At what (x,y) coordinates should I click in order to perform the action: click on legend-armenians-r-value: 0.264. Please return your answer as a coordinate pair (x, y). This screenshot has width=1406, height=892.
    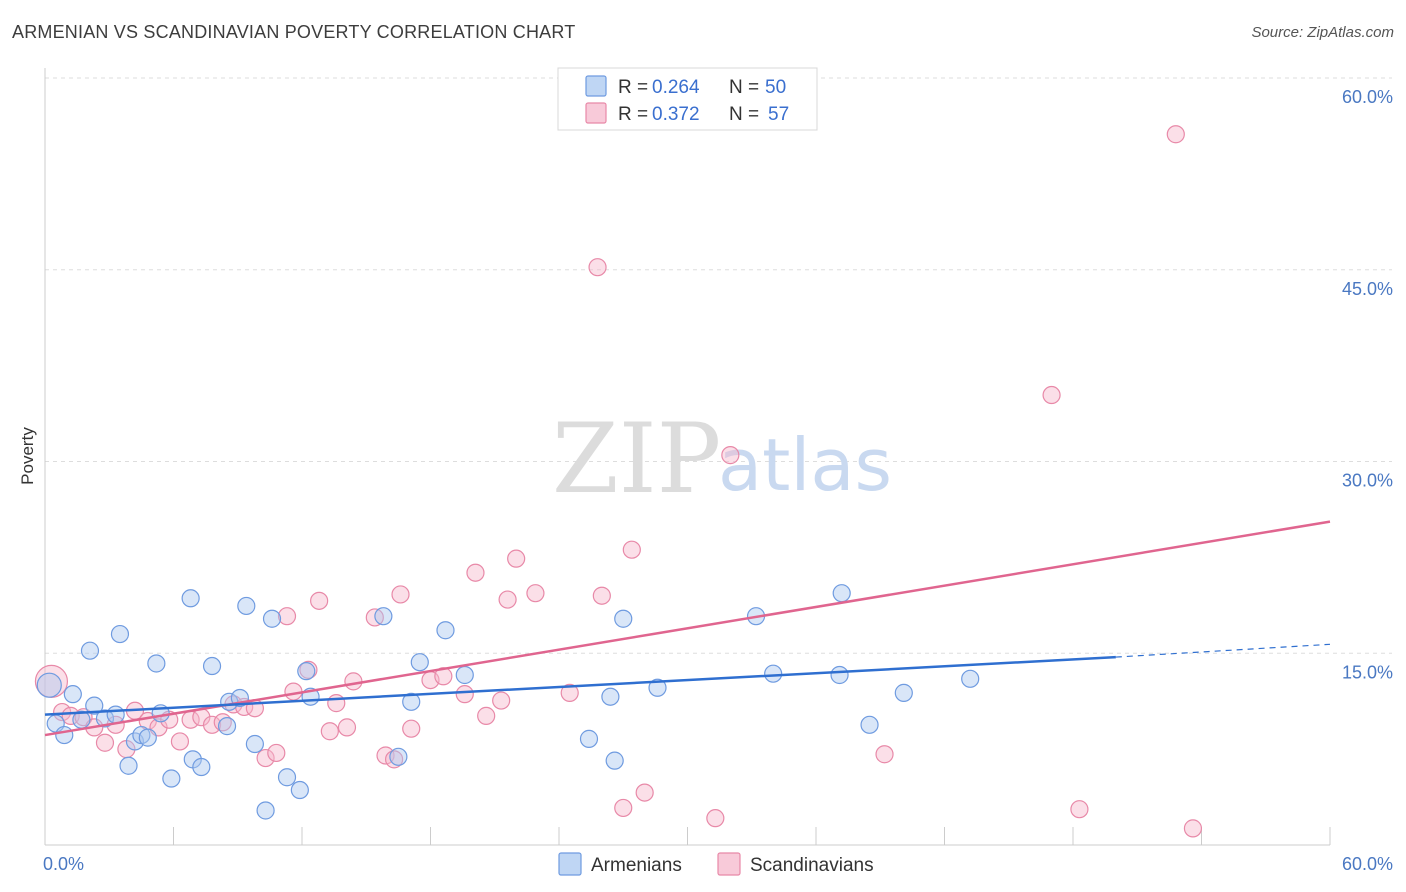
    Looking at the image, I should click on (676, 87).